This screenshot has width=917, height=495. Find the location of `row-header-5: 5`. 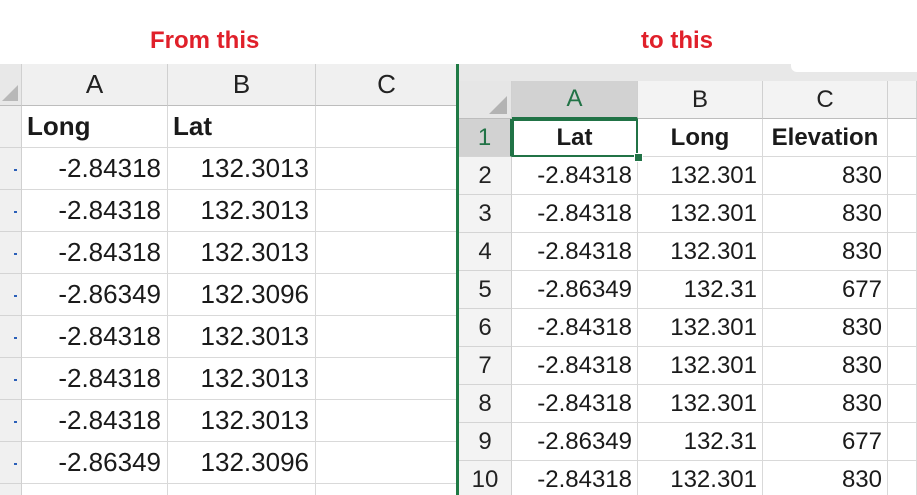

row-header-5: 5 is located at coordinates (485, 290).